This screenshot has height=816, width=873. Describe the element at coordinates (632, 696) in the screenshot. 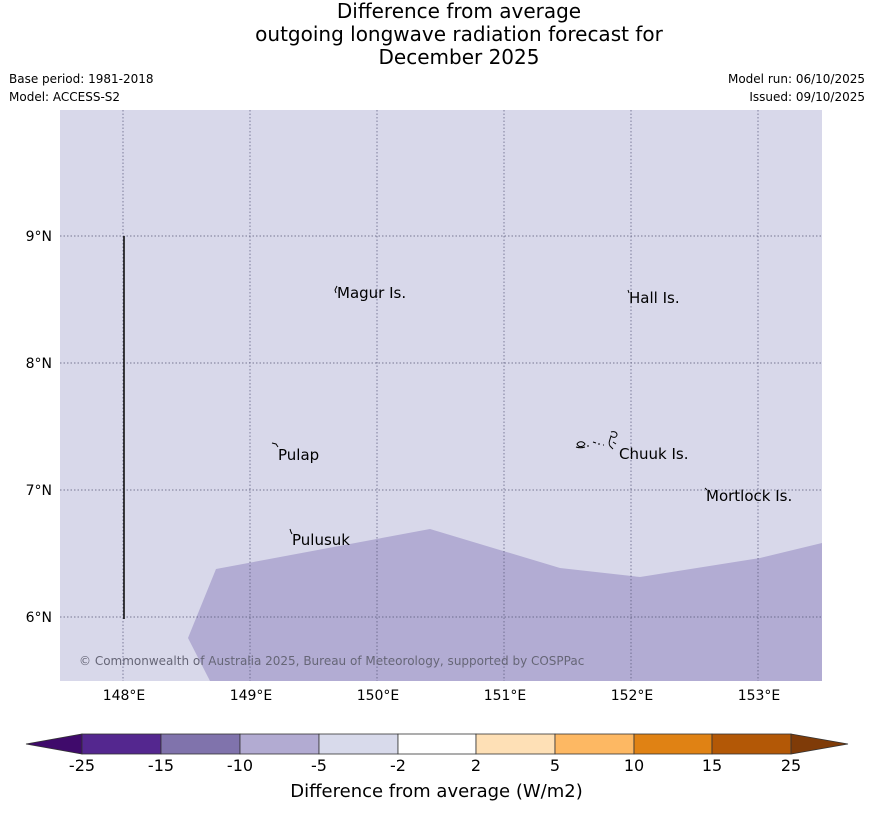

I see `lon-label: 152°E` at that location.